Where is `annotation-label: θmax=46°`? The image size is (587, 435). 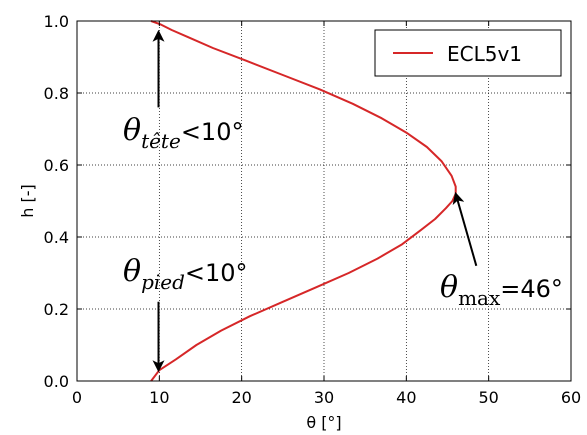
annotation-label: θmax=46° is located at coordinates (501, 290).